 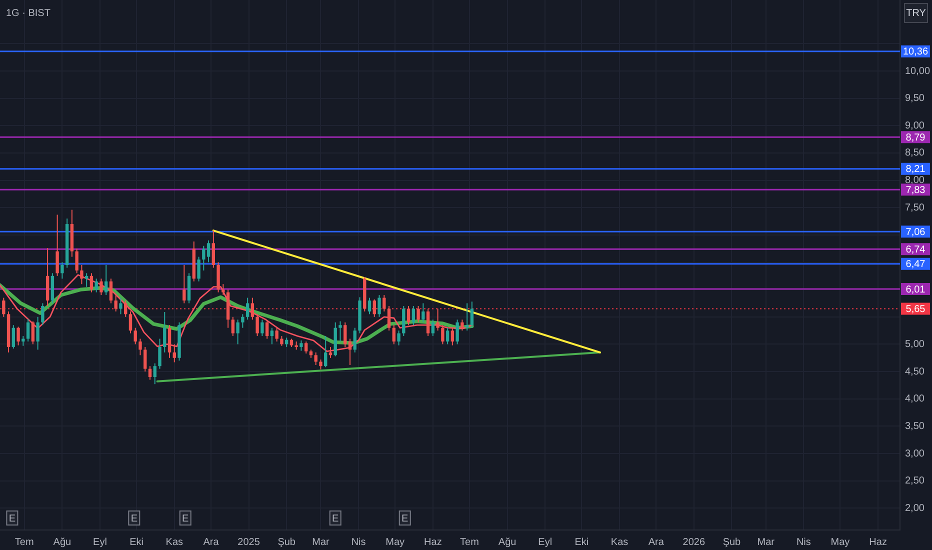 I want to click on ref-line-label: 7,83, so click(x=916, y=190).